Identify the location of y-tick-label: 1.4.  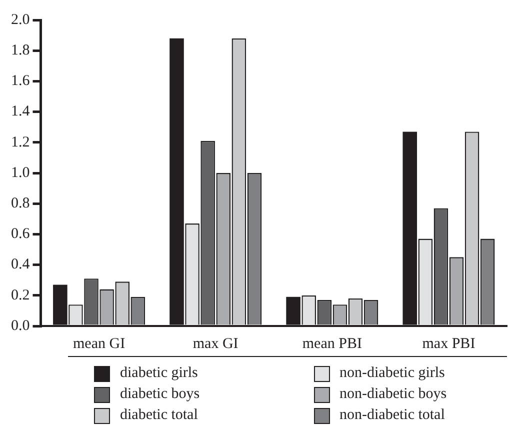
(20, 112).